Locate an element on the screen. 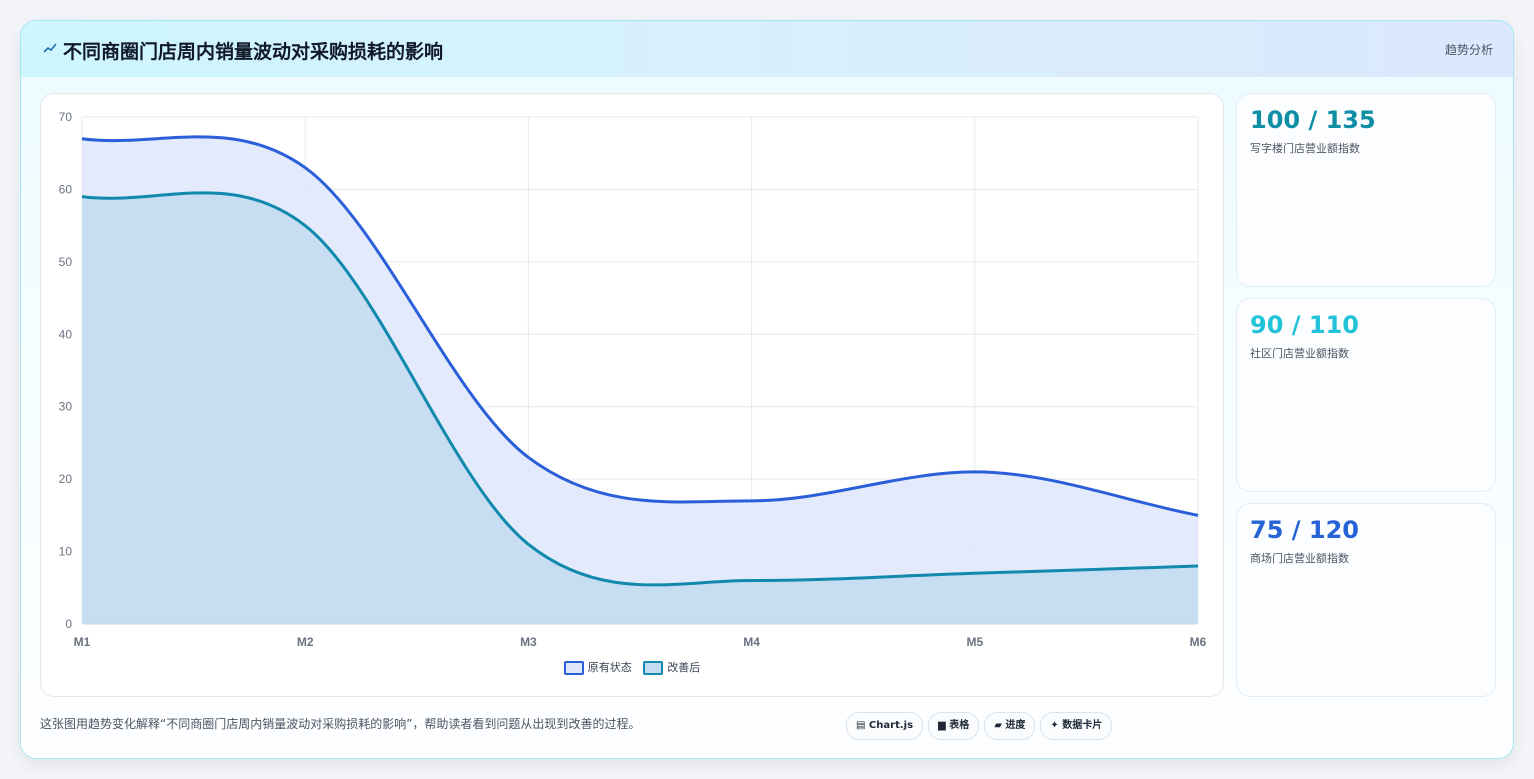 The height and width of the screenshot is (779, 1534). stat-value: 90 / 110 is located at coordinates (1304, 325).